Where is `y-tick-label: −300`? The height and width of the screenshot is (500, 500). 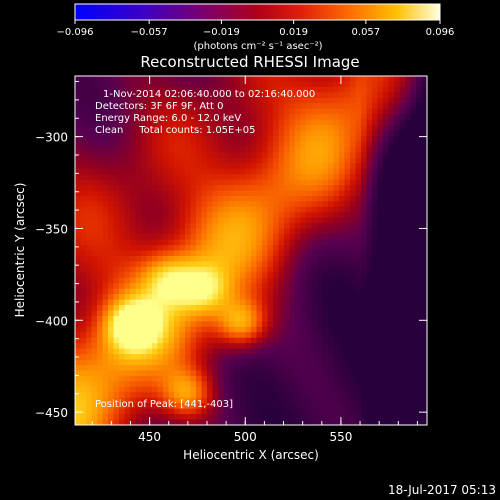
y-tick-label: −300 is located at coordinates (51, 138).